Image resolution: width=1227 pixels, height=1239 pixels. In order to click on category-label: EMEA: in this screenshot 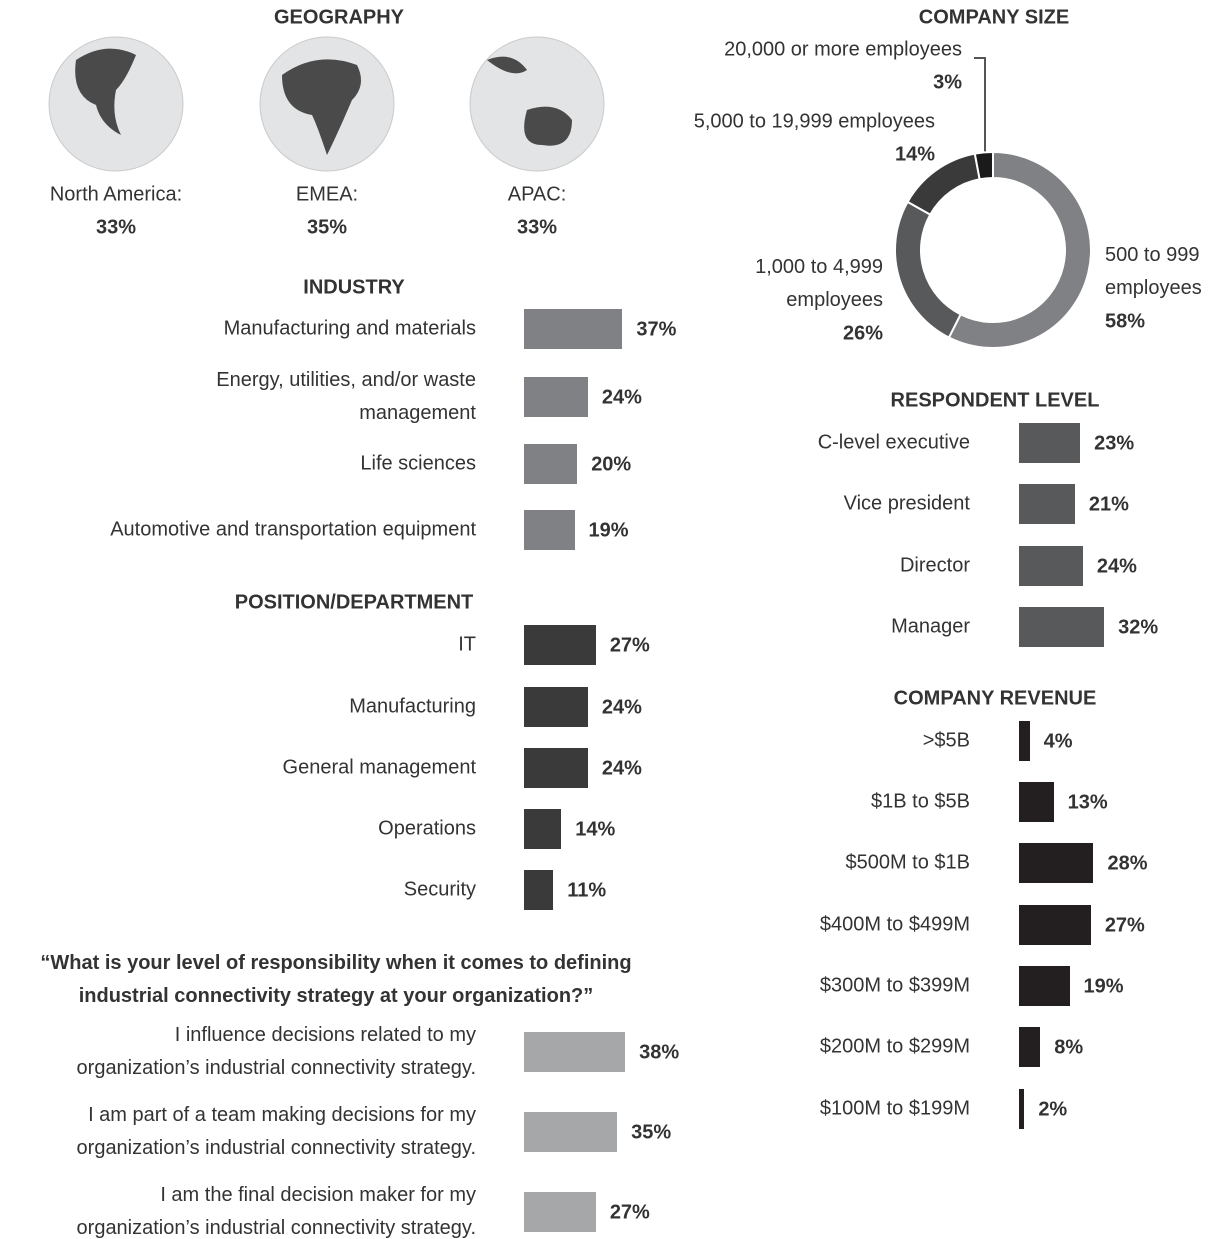, I will do `click(327, 194)`.